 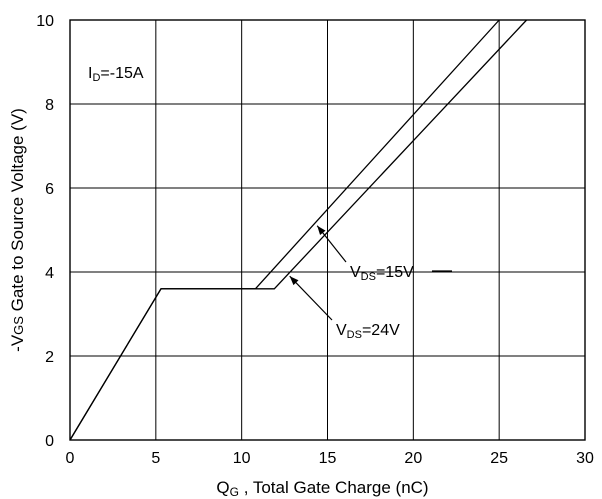 I want to click on x-tick-label: 25, so click(x=499, y=458).